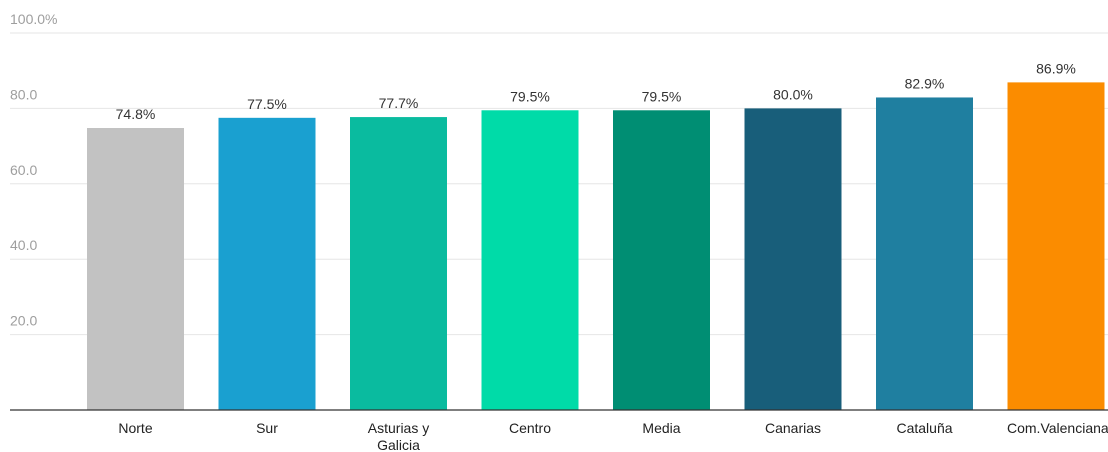 This screenshot has width=1108, height=452. Describe the element at coordinates (661, 428) in the screenshot. I see `category-label: Media` at that location.